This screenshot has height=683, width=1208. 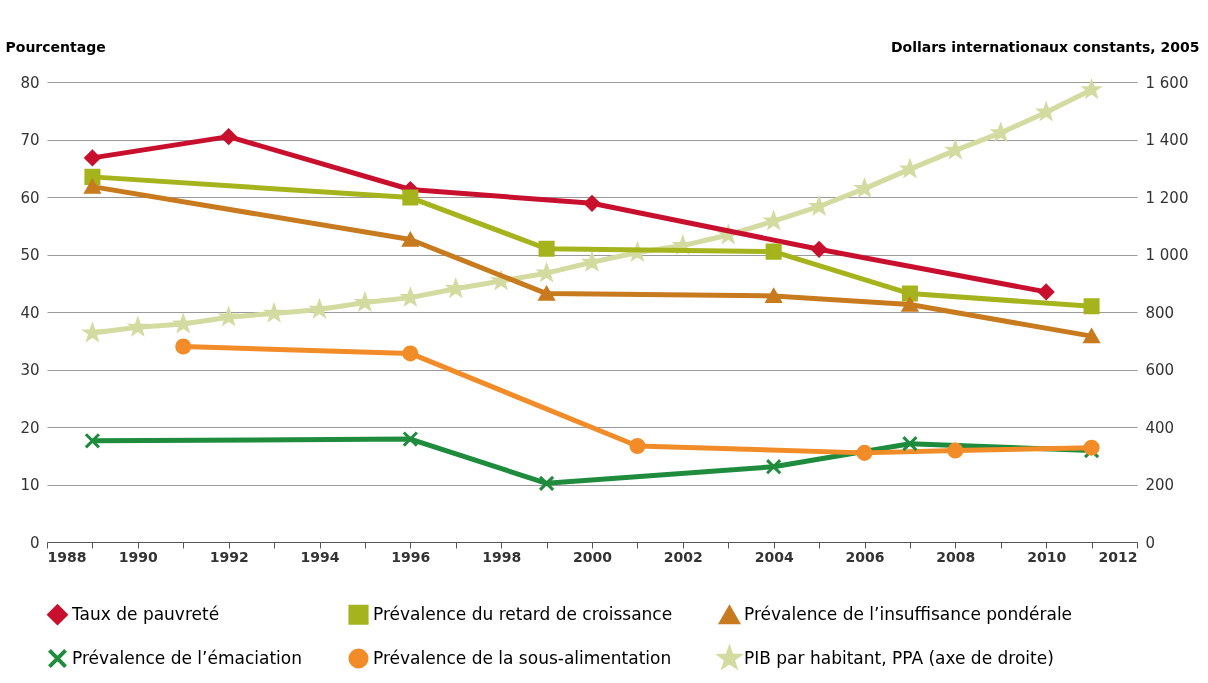 What do you see at coordinates (774, 556) in the screenshot?
I see `x-tick-label: 2004` at bounding box center [774, 556].